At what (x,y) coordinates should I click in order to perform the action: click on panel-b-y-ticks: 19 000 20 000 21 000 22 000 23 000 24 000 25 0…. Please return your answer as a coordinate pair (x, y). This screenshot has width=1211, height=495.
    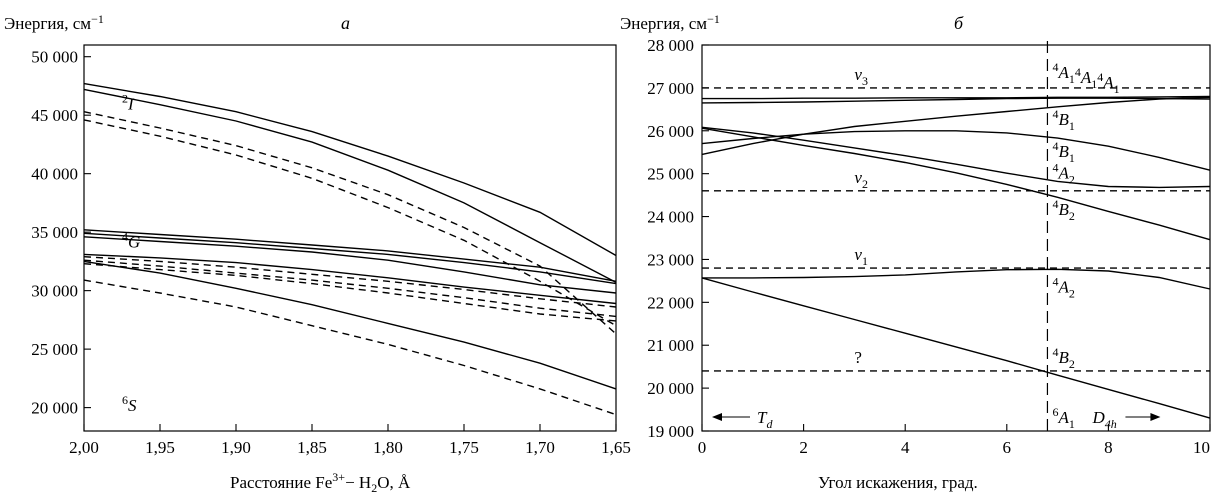
    Looking at the image, I should click on (678, 238).